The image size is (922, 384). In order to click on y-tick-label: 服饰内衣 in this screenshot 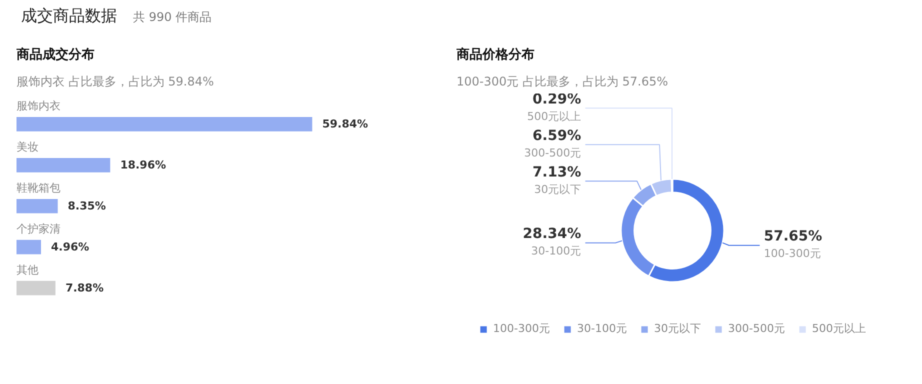, I will do `click(38, 106)`.